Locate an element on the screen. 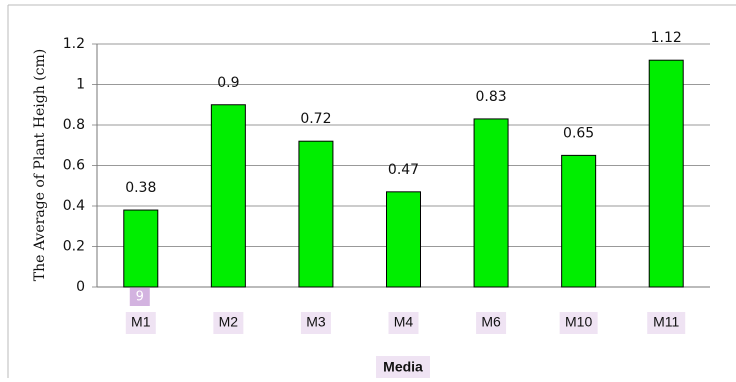  x-tick-label: M3 is located at coordinates (316, 322).